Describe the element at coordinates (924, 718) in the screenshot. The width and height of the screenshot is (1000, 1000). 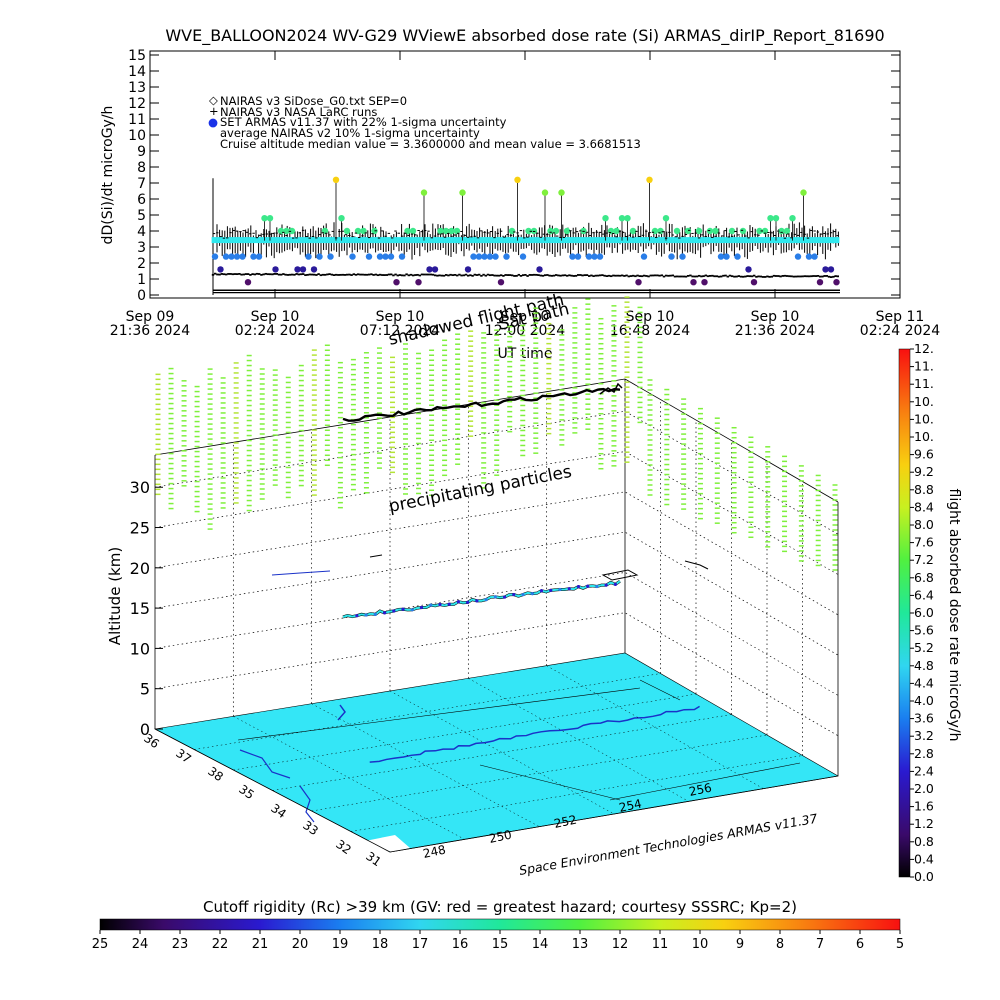
I see `dose-rate-tick-label: 3.6` at that location.